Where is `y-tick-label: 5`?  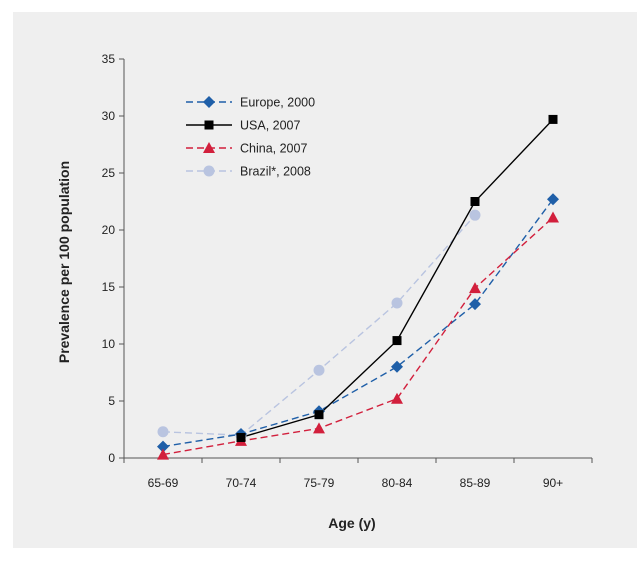 y-tick-label: 5 is located at coordinates (111, 401).